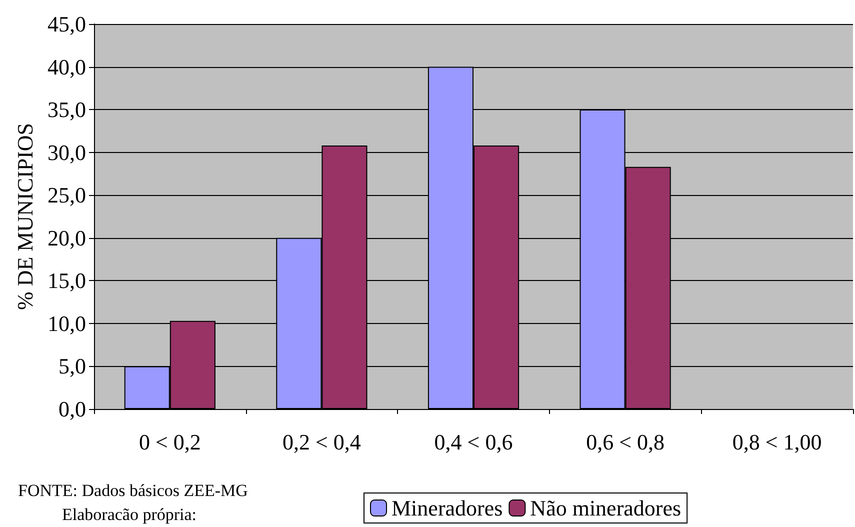  I want to click on x-tick-label: 0,8 < 1,00, so click(777, 442).